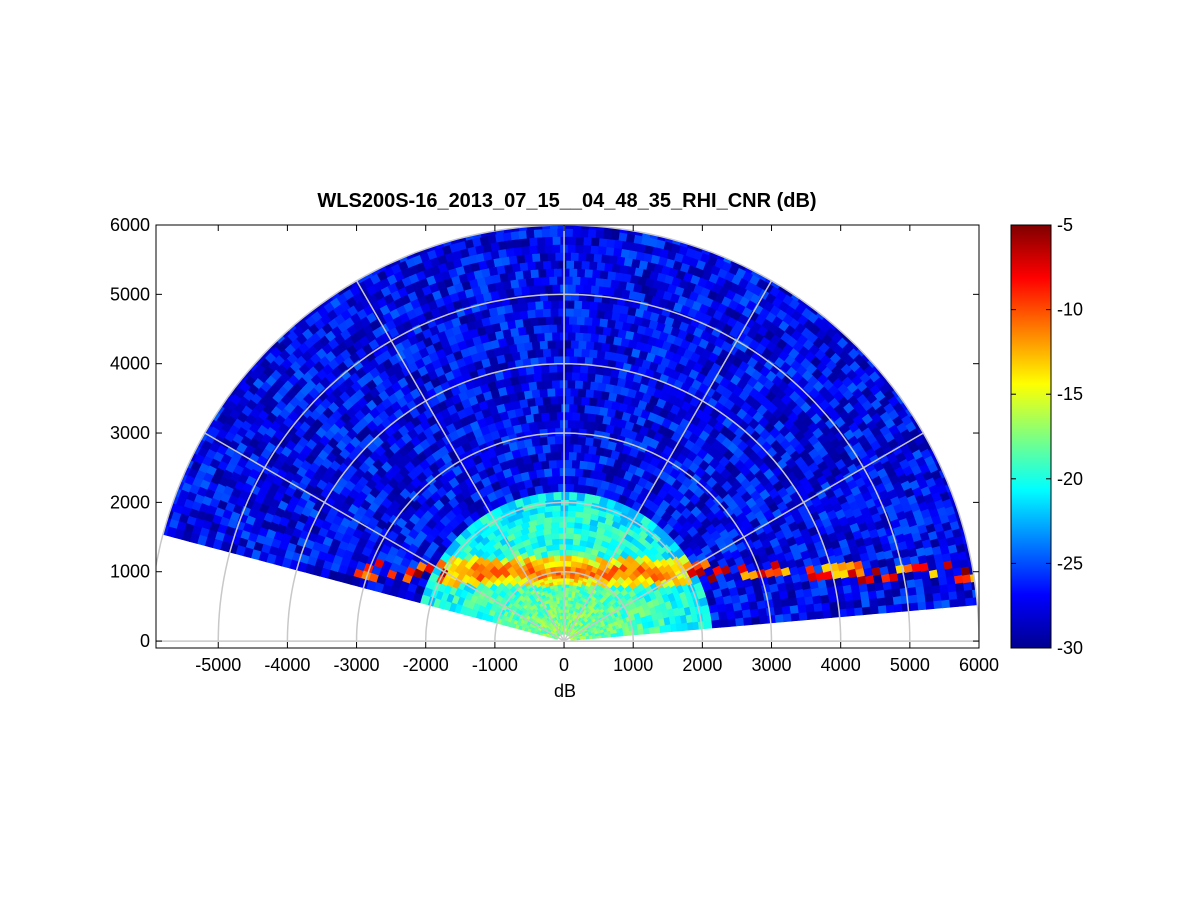  Describe the element at coordinates (1031, 436) in the screenshot. I see `colorbar` at that location.